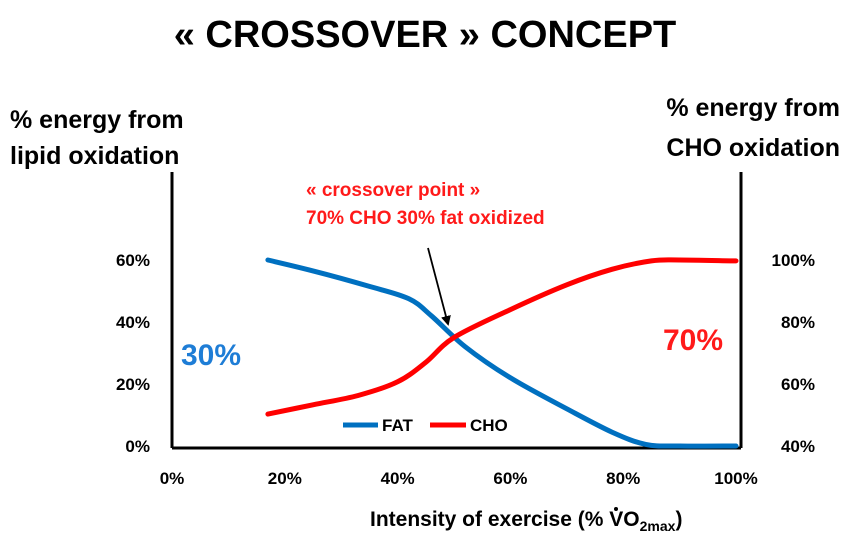 The height and width of the screenshot is (542, 850). Describe the element at coordinates (793, 260) in the screenshot. I see `right-y-tick-label: 100%` at that location.